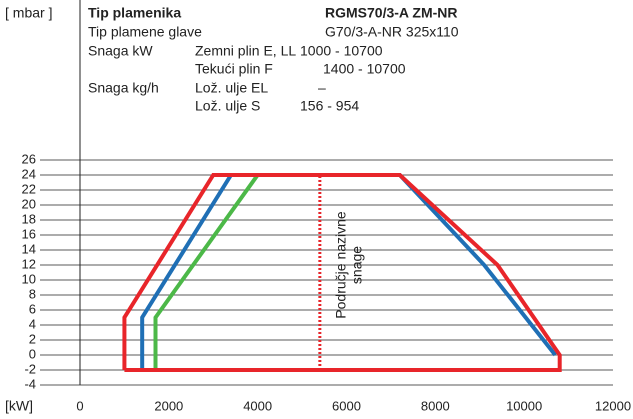 The width and height of the screenshot is (633, 419). What do you see at coordinates (391, 13) in the screenshot?
I see `info-value: RGMS70/3-A ZM-NR` at bounding box center [391, 13].